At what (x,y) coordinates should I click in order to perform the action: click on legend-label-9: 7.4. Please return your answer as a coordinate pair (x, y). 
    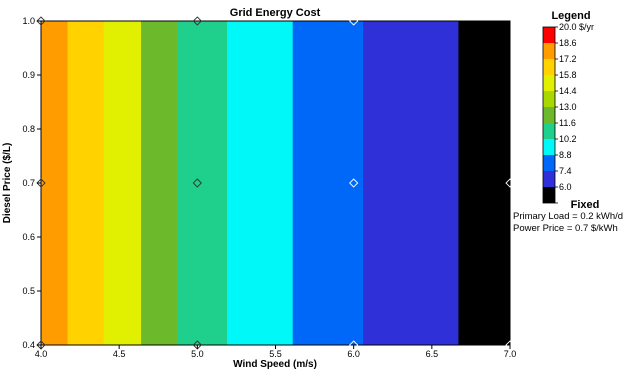
    Looking at the image, I should click on (565, 171).